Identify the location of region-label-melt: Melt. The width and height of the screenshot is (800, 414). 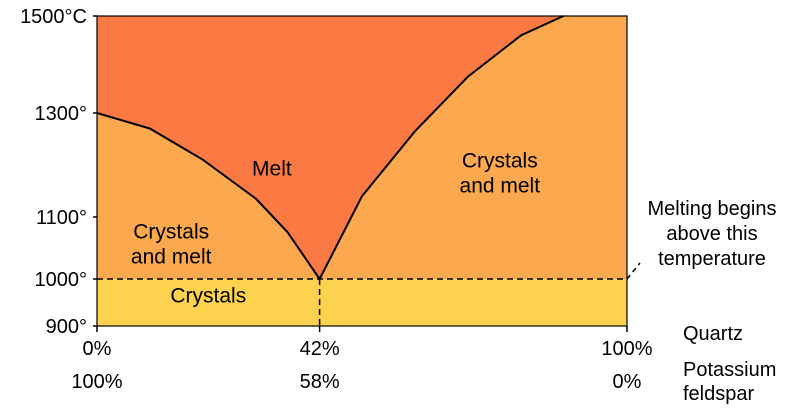
(272, 168).